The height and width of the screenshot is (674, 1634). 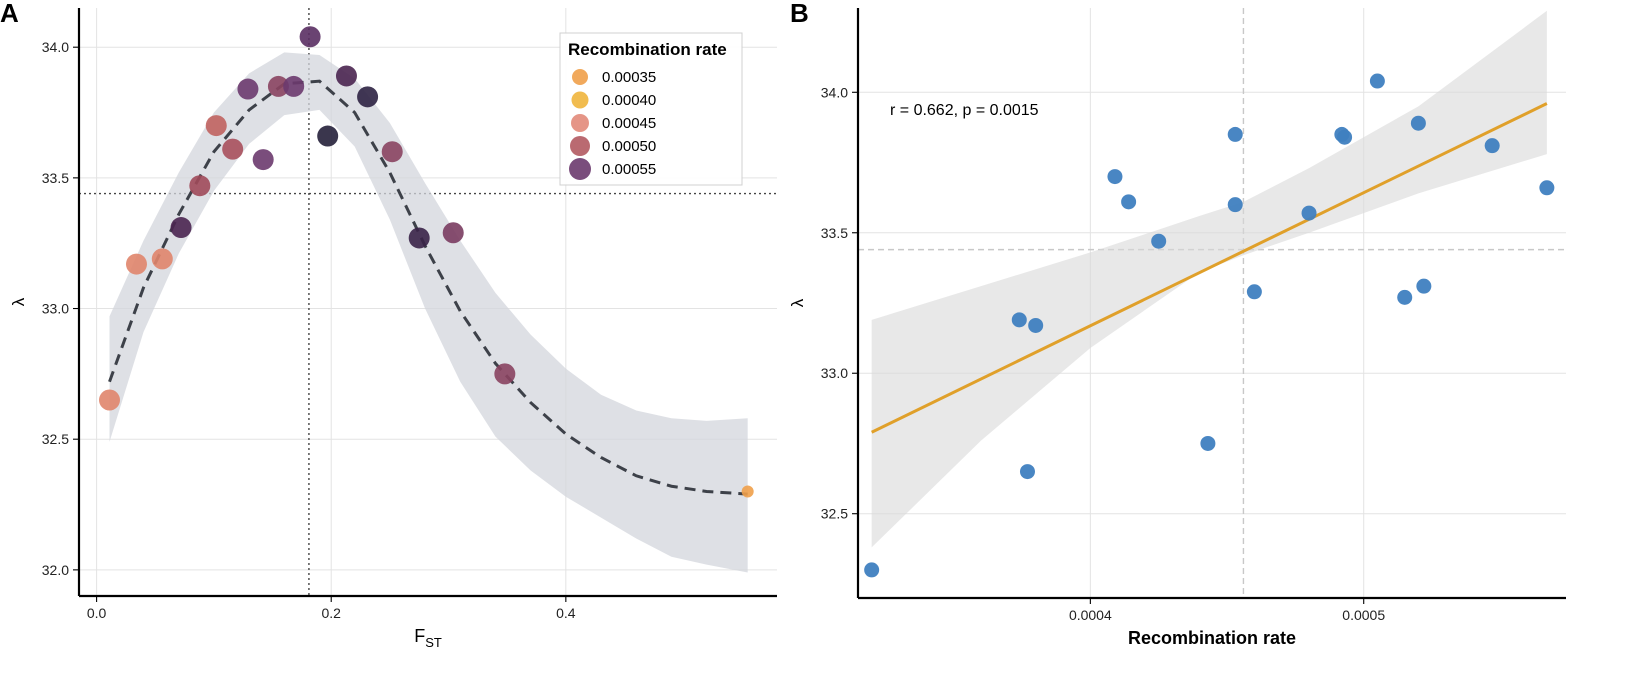 I want to click on x-tick-label: 0.0, so click(x=97, y=613).